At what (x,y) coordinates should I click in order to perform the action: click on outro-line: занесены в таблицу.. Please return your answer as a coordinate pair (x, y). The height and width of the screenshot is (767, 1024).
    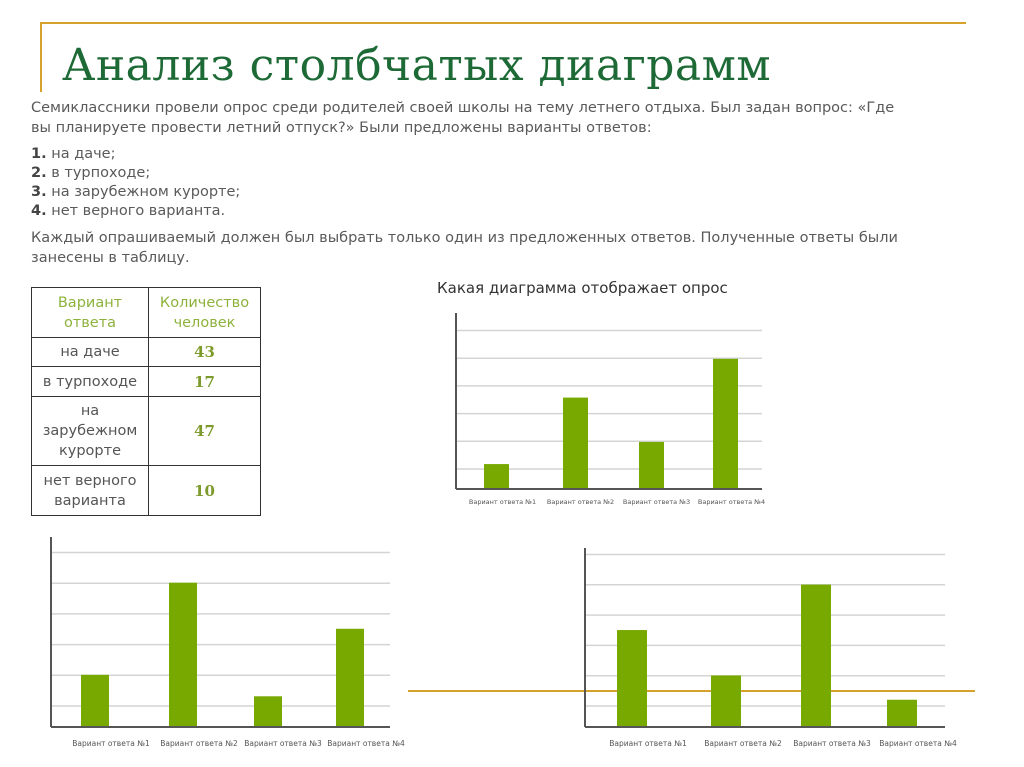
    Looking at the image, I should click on (110, 258).